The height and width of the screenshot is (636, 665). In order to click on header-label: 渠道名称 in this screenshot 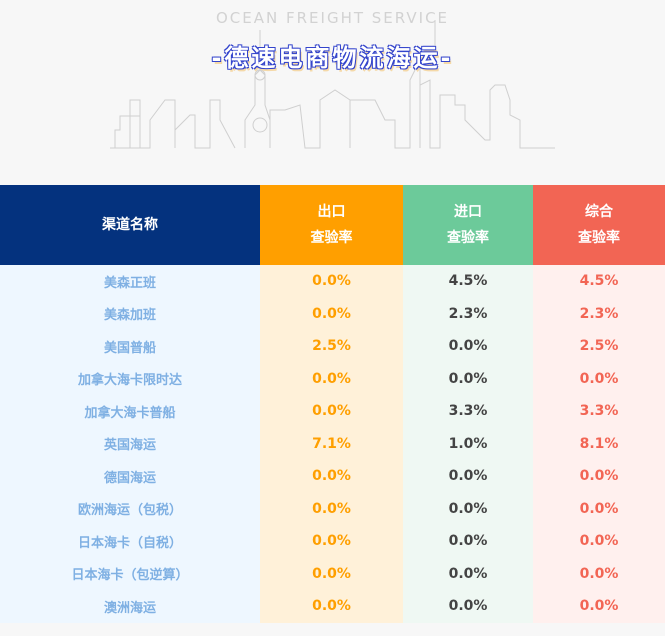, I will do `click(130, 225)`.